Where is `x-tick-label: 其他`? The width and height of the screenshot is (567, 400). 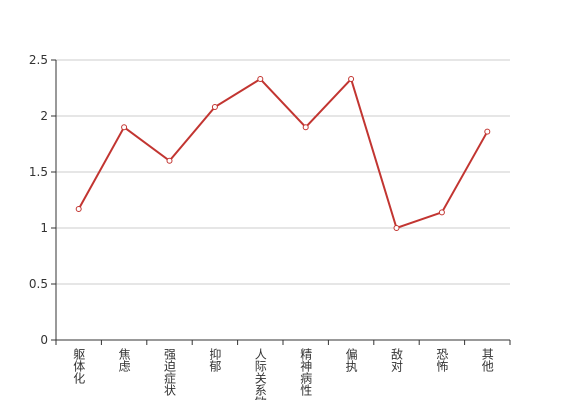 x-tick-label: 其他 is located at coordinates (487, 360).